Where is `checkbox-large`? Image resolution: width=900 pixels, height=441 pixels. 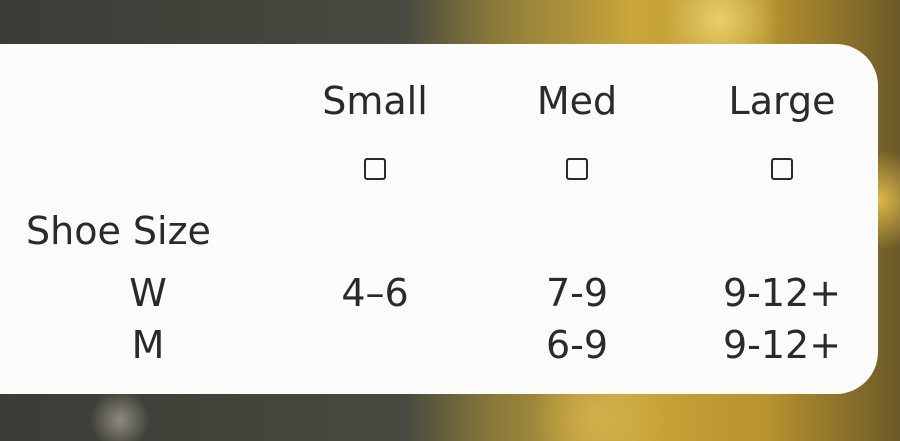 checkbox-large is located at coordinates (782, 169).